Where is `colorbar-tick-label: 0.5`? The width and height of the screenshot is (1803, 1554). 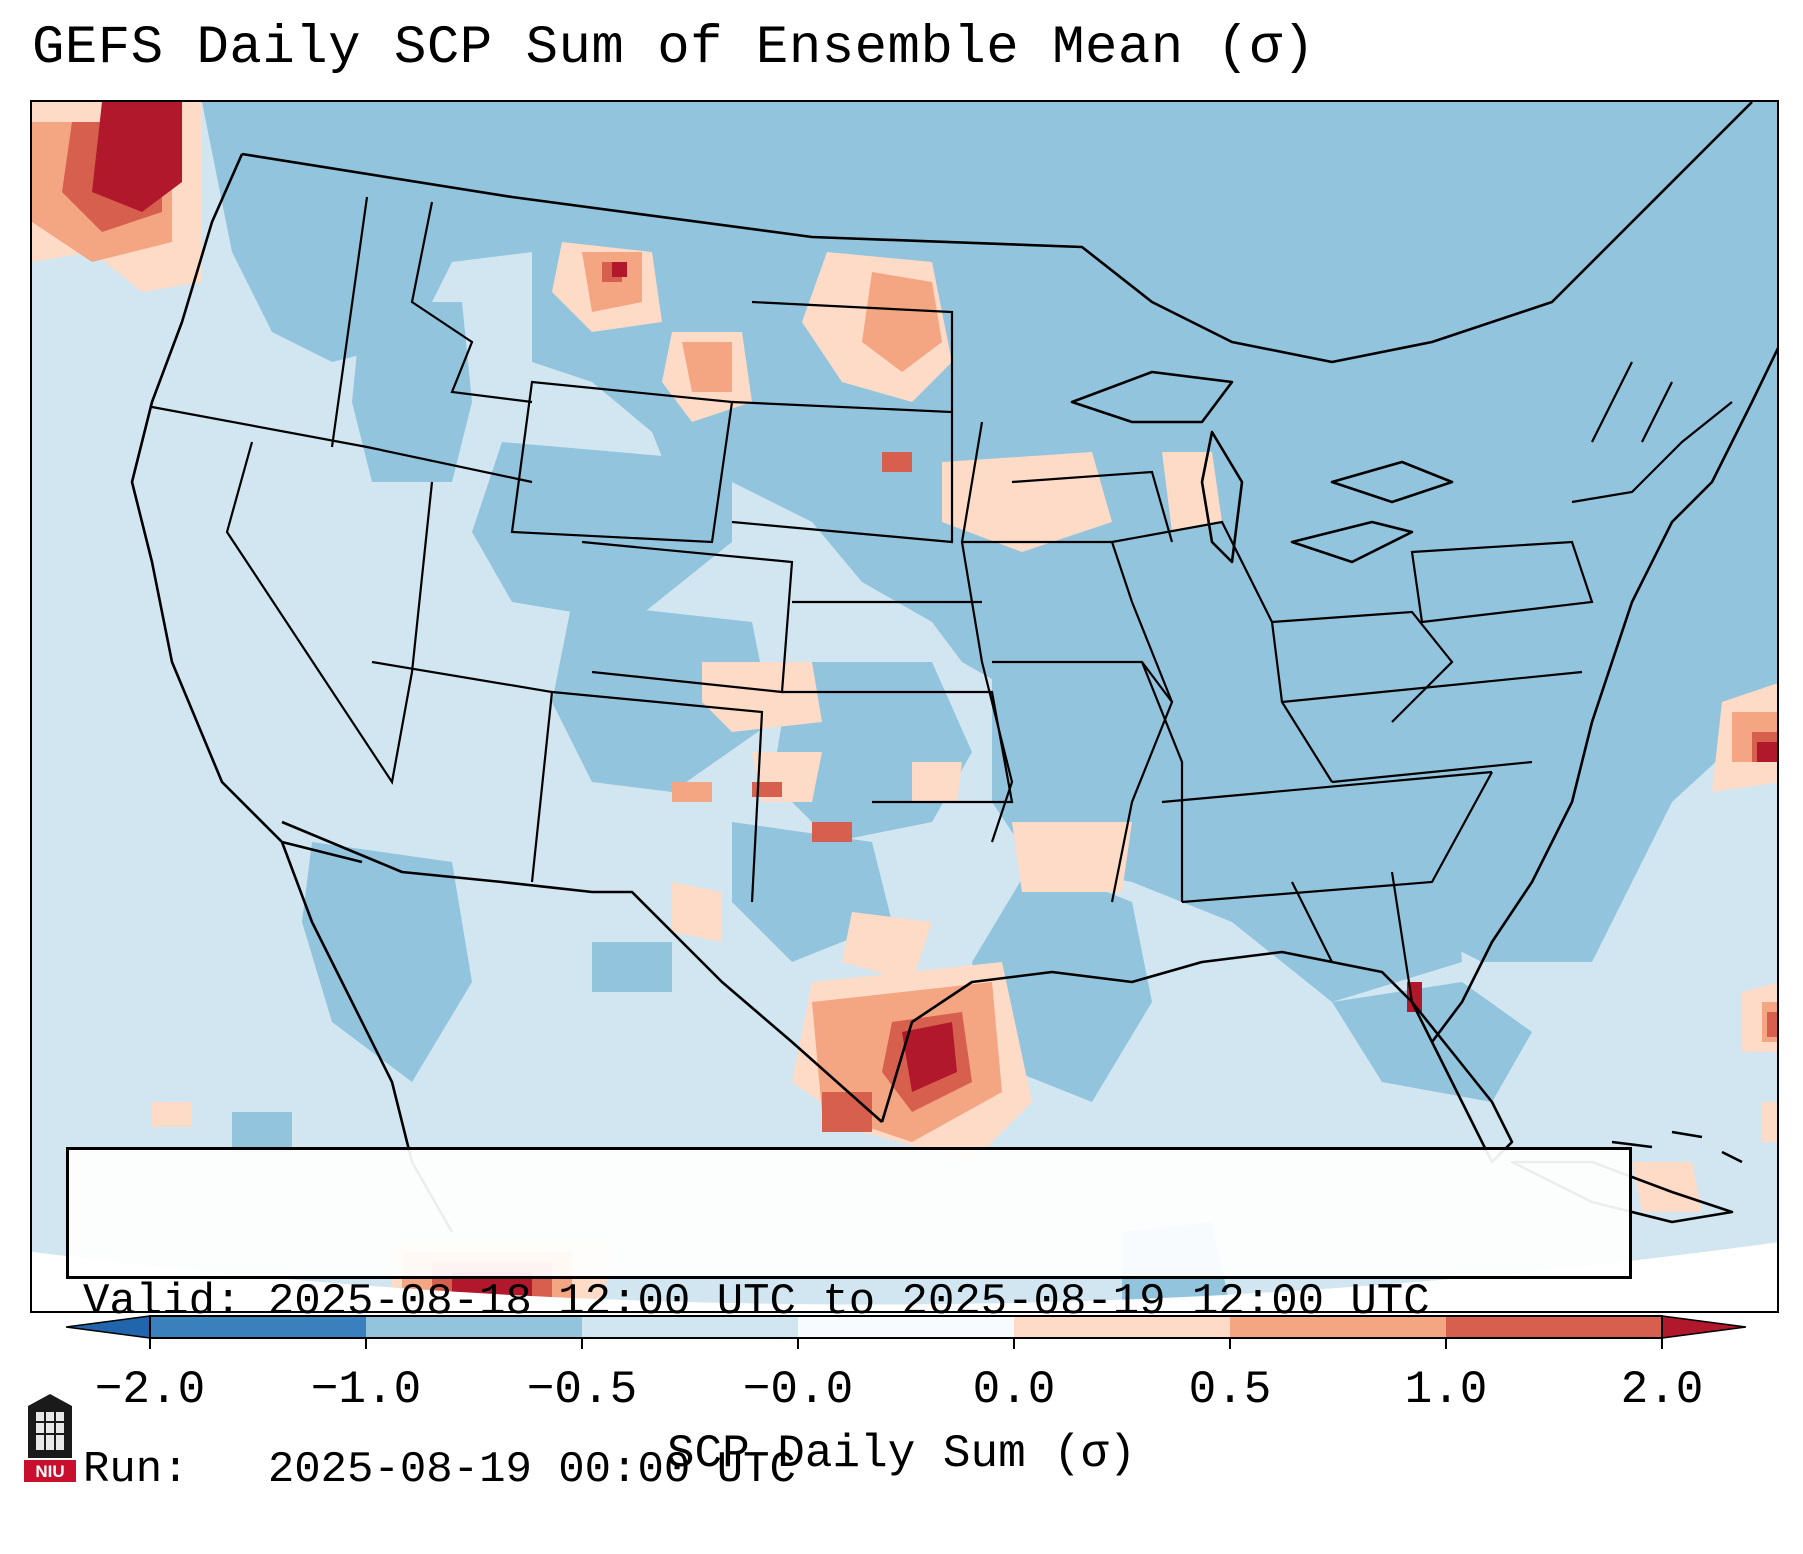
colorbar-tick-label: 0.5 is located at coordinates (1230, 1390).